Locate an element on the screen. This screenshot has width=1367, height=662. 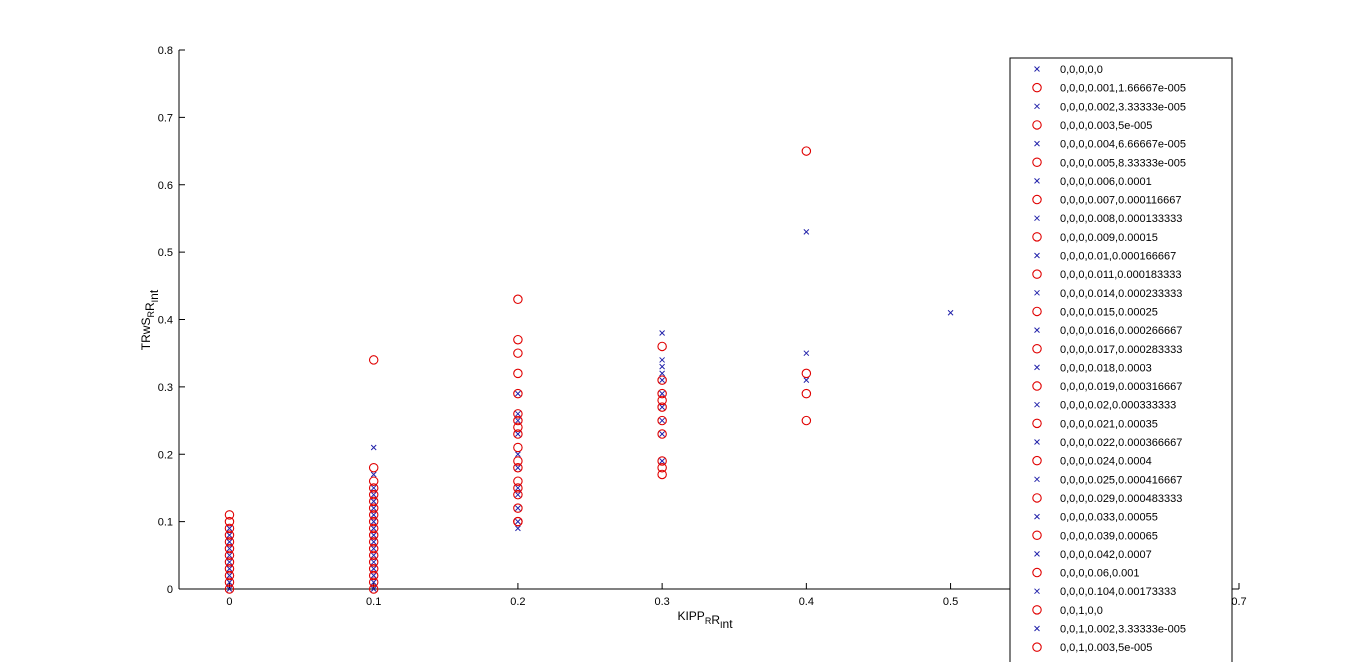
y-tick-label: 0.6 is located at coordinates (165, 186).